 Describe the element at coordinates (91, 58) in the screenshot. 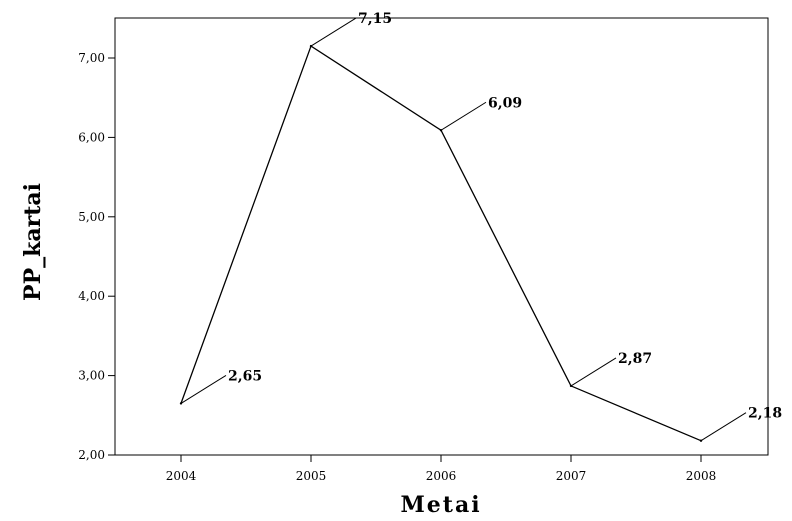

I see `y-tick-label: 7,00` at that location.